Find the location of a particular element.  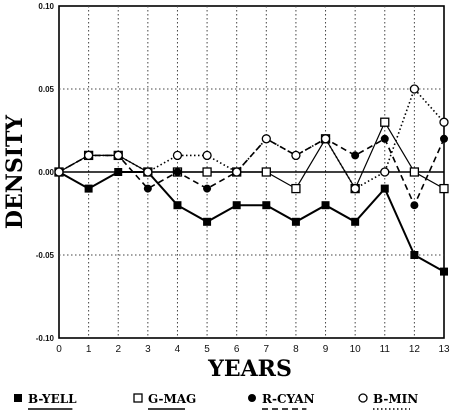

x-tick-label: 12 is located at coordinates (415, 349).